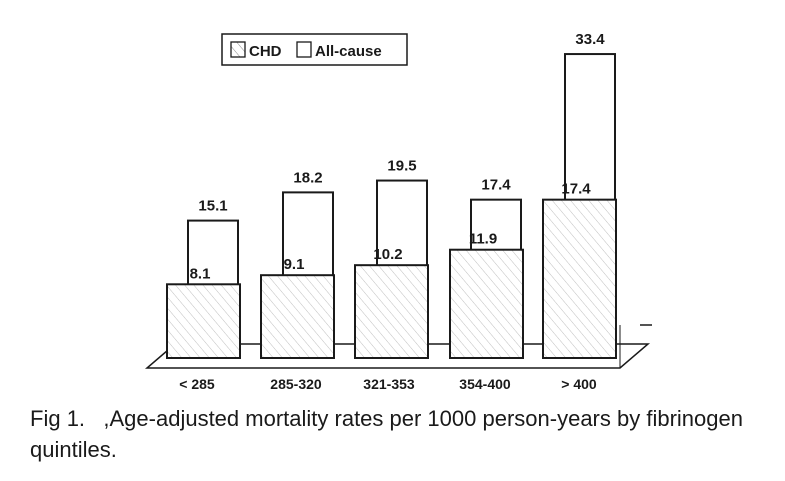 This screenshot has height=481, width=785. What do you see at coordinates (496, 185) in the screenshot?
I see `data-label-all-cause: 17.4` at bounding box center [496, 185].